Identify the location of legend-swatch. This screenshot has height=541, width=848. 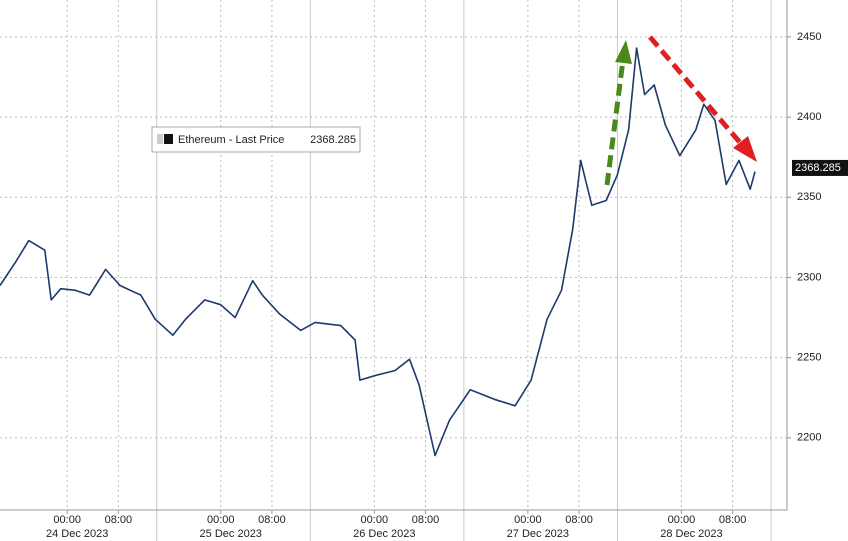
(168, 139).